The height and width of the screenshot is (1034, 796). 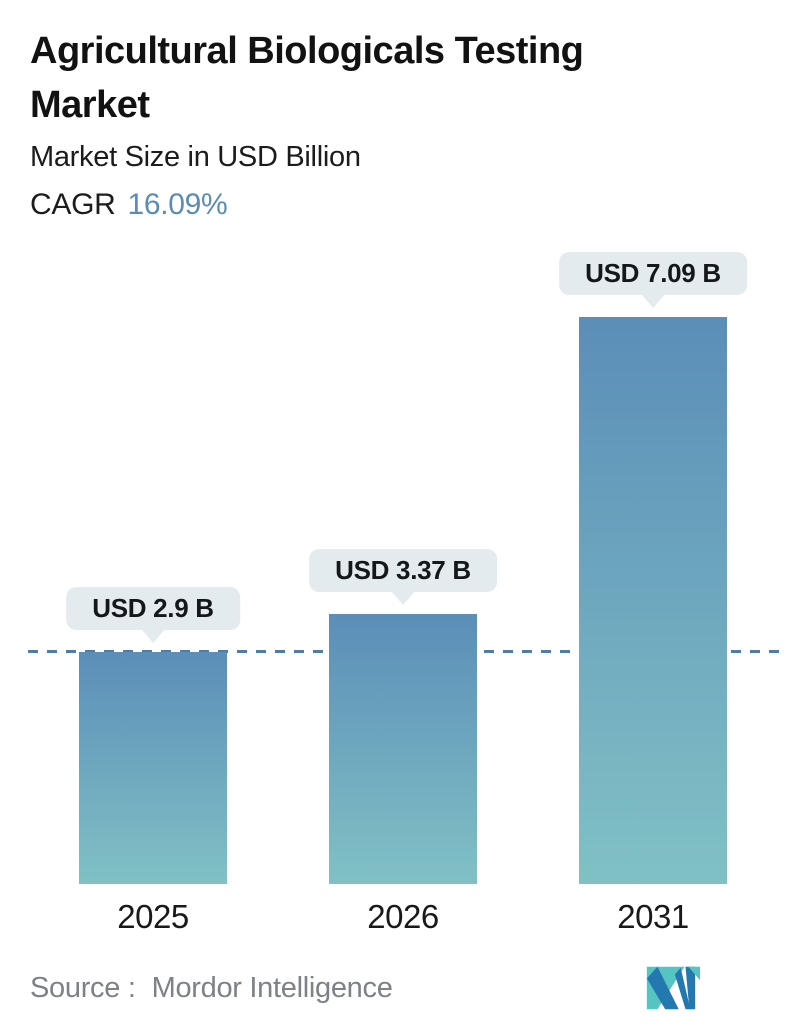 What do you see at coordinates (403, 609) in the screenshot?
I see `bar-group-2026: USD 3.37 B 2026` at bounding box center [403, 609].